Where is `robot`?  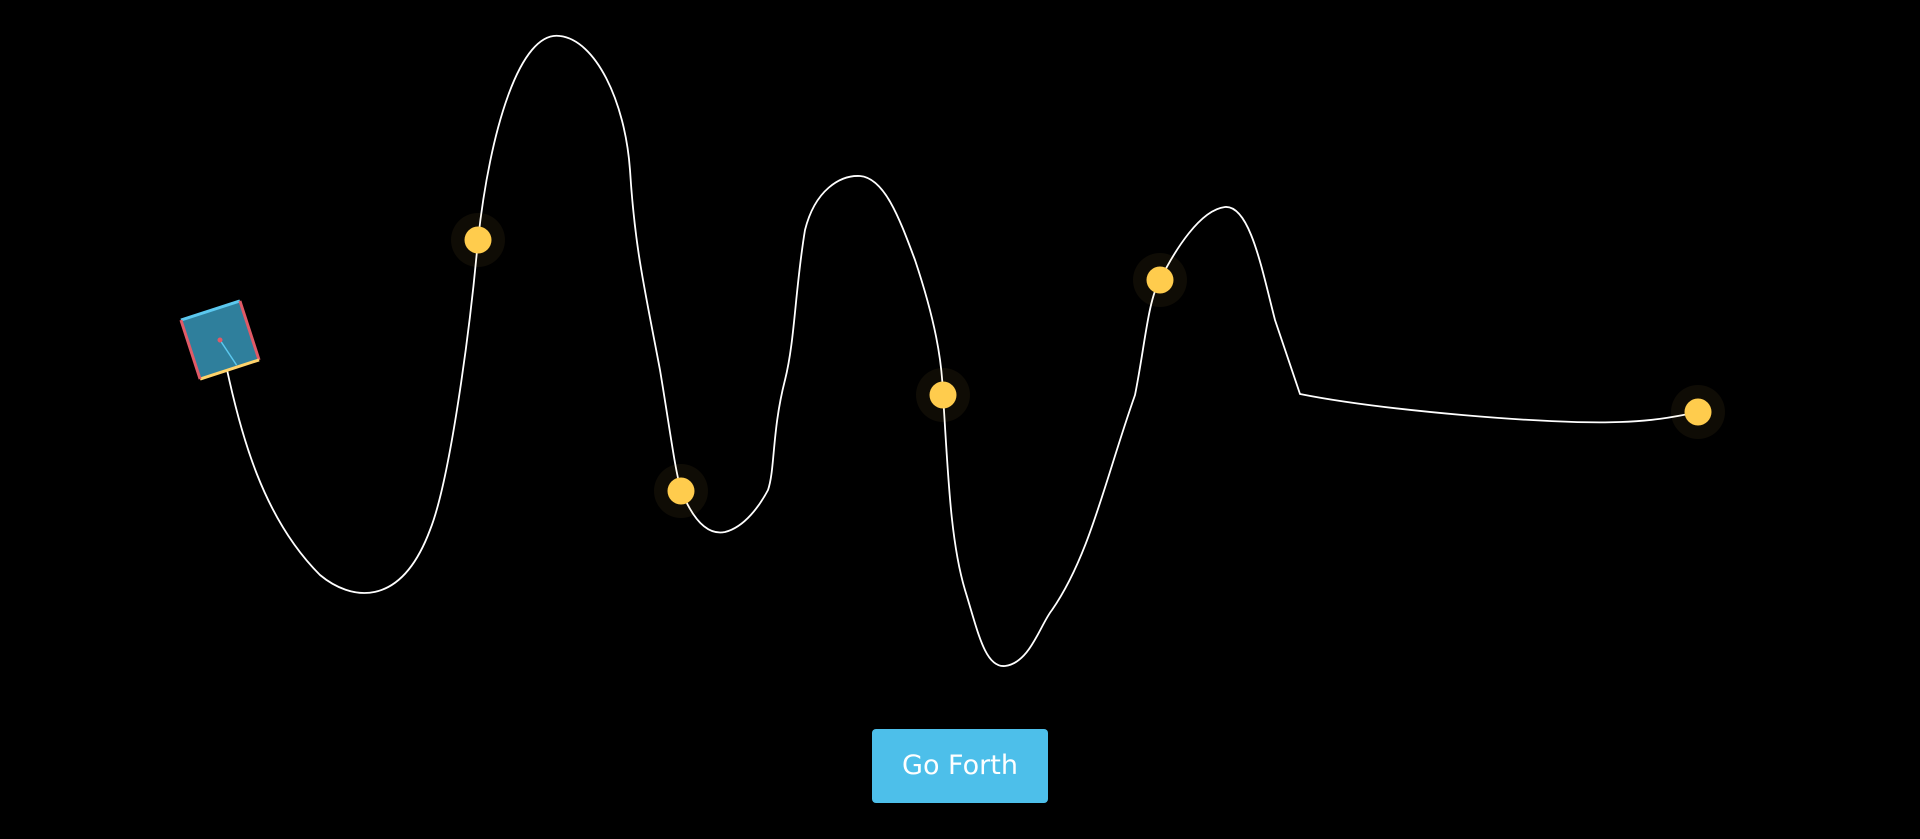
robot is located at coordinates (220, 340).